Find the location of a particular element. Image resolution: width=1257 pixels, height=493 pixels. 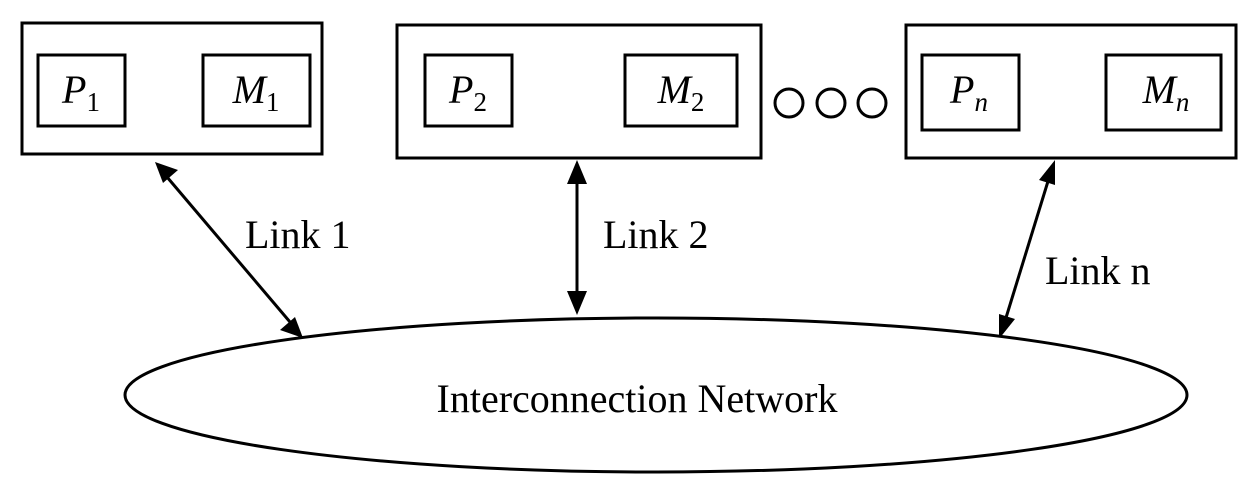

link-2-arrowhead-top is located at coordinates (577, 172).